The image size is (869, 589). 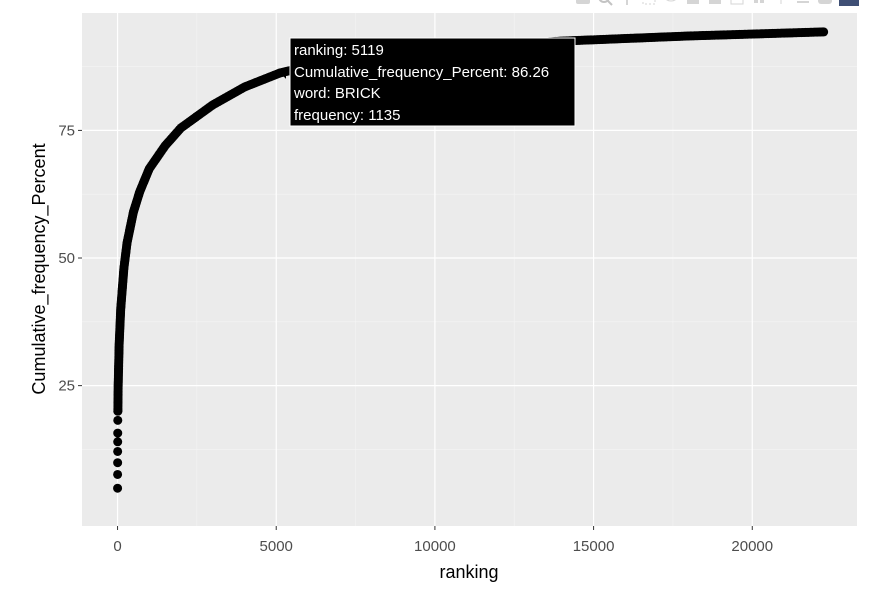 I want to click on y-tick-label: 25, so click(x=66, y=386).